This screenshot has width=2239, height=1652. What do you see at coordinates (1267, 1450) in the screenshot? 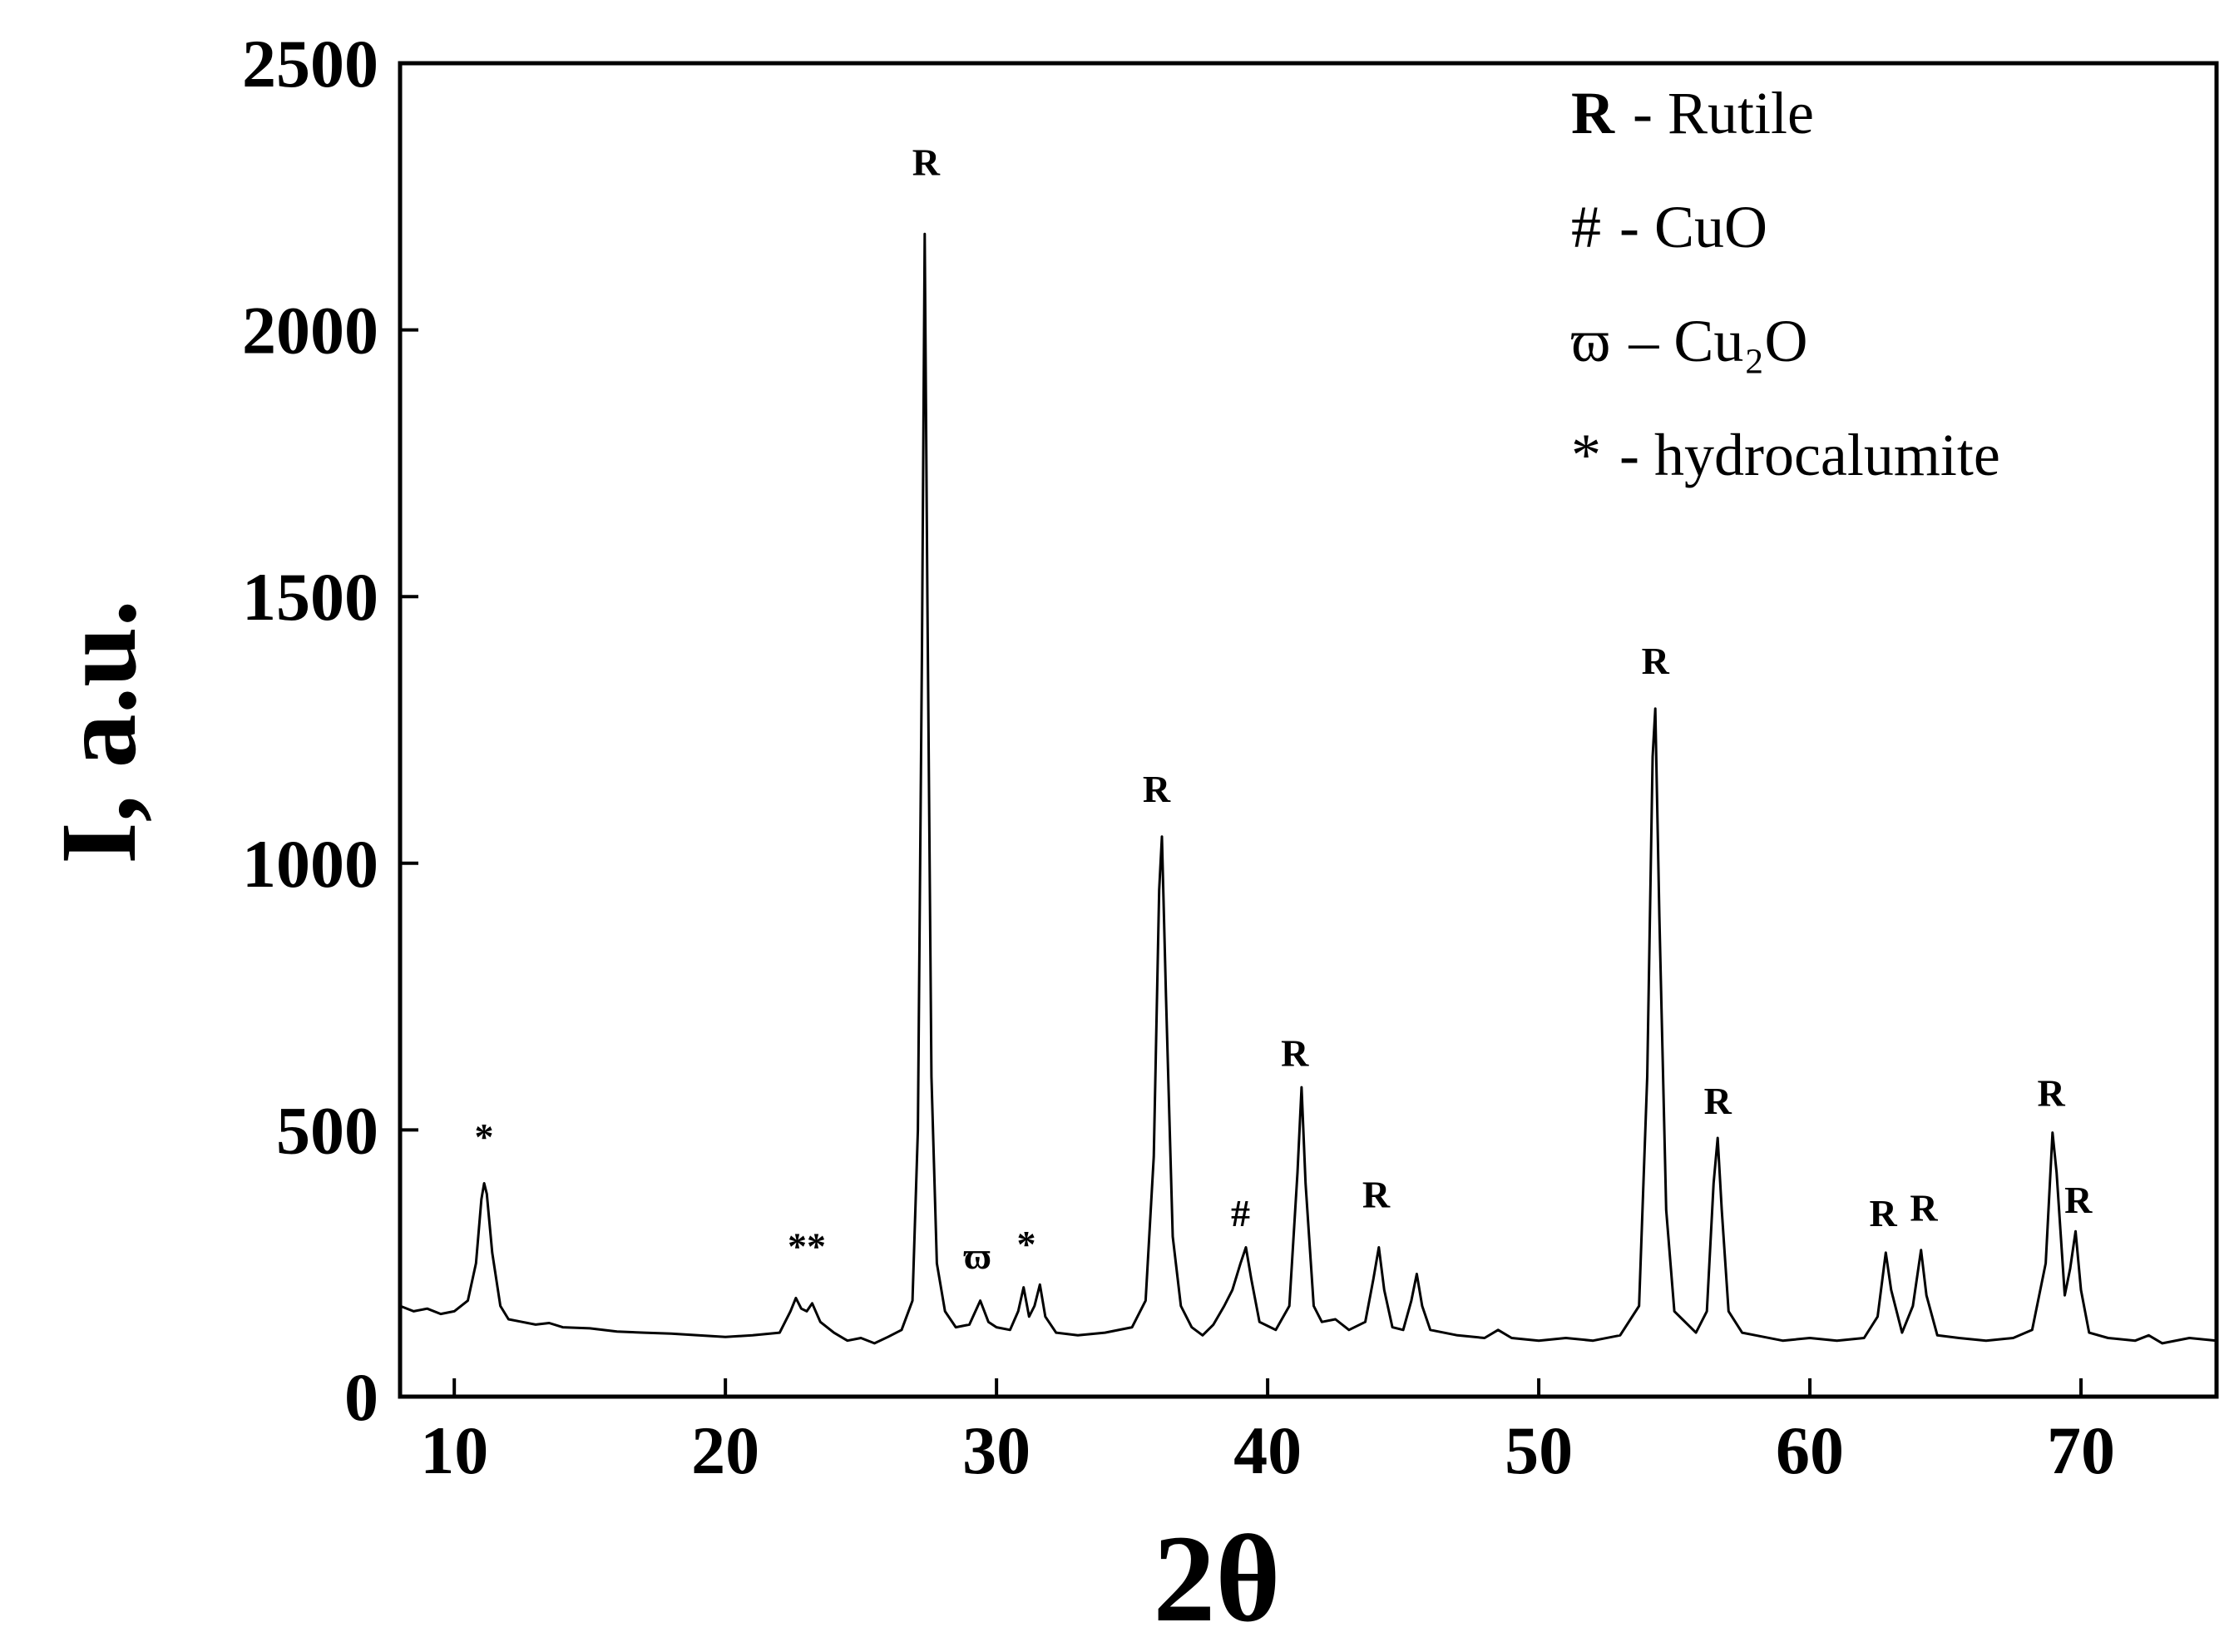
I see `x-tick-label: 40` at bounding box center [1267, 1450].